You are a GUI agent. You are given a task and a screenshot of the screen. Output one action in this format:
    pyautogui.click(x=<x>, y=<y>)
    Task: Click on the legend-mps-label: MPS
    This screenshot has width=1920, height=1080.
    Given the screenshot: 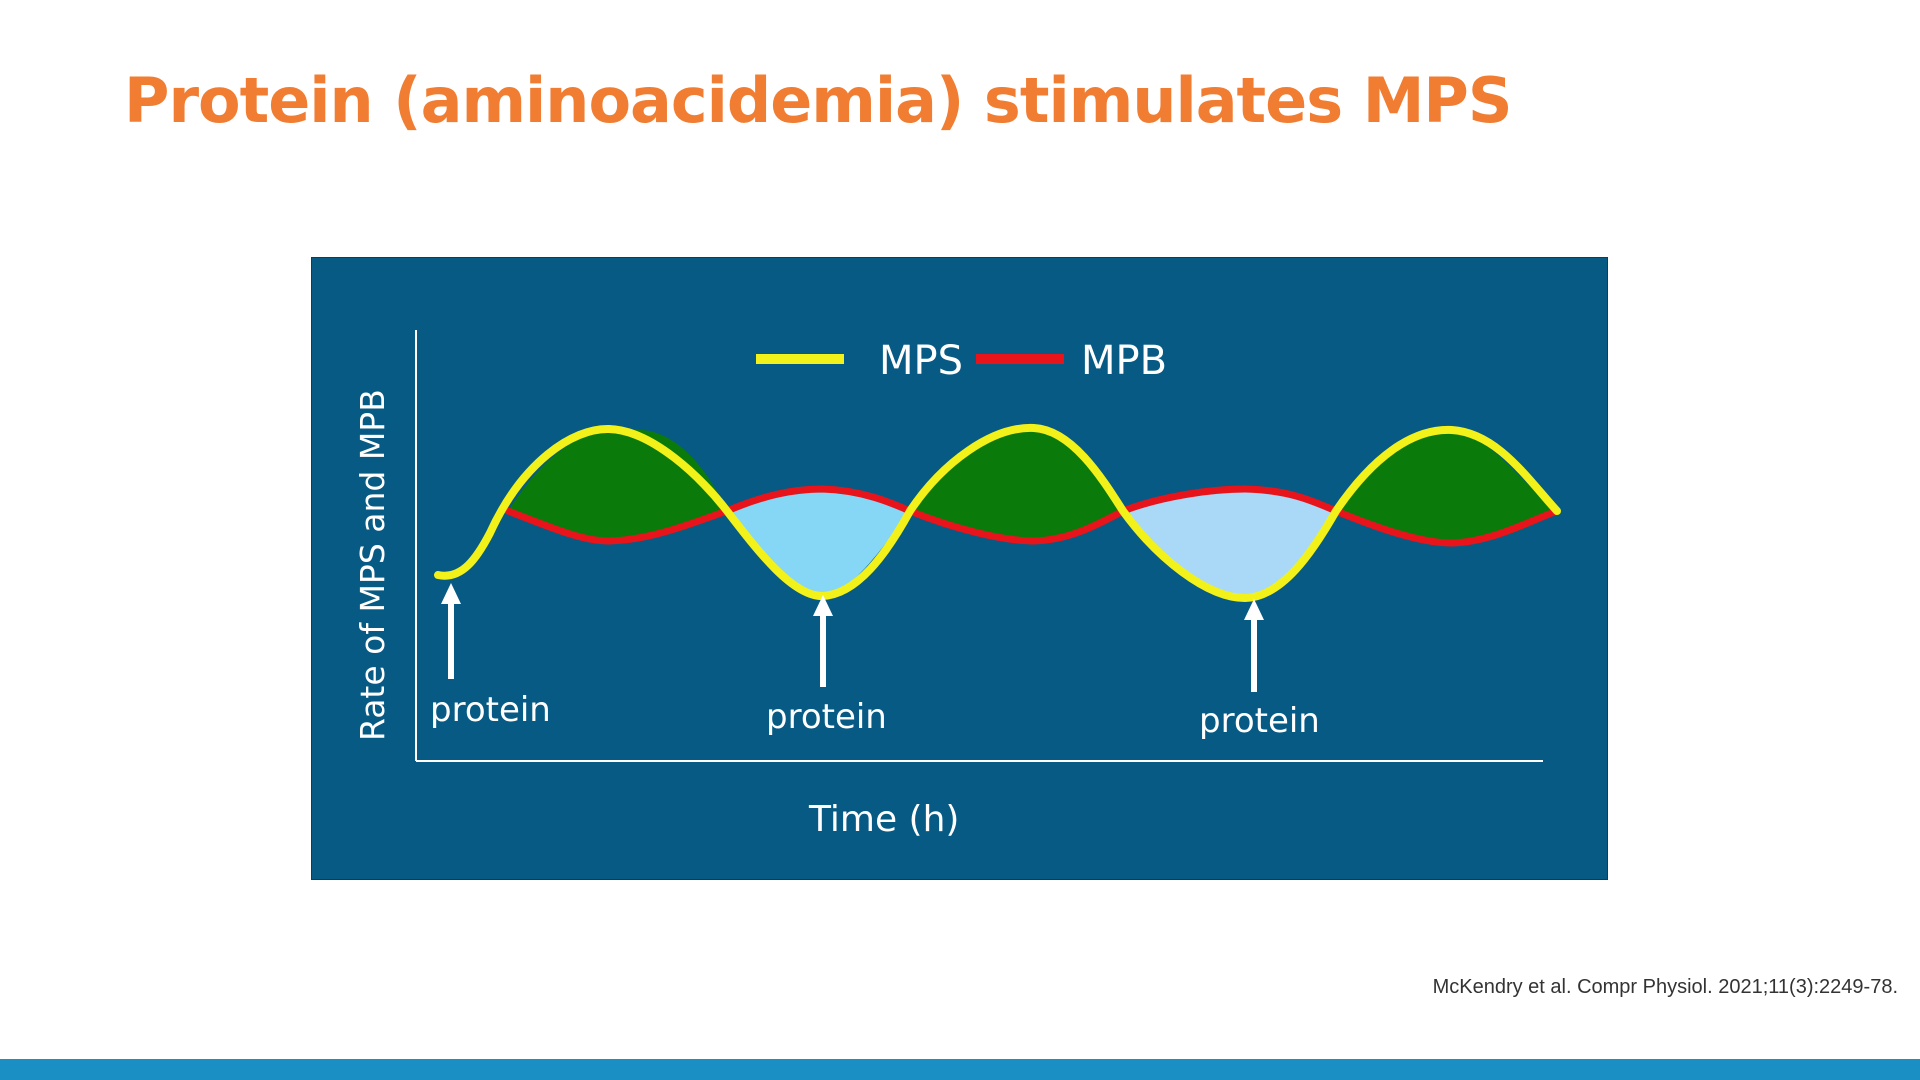 What is the action you would take?
    pyautogui.click(x=921, y=361)
    